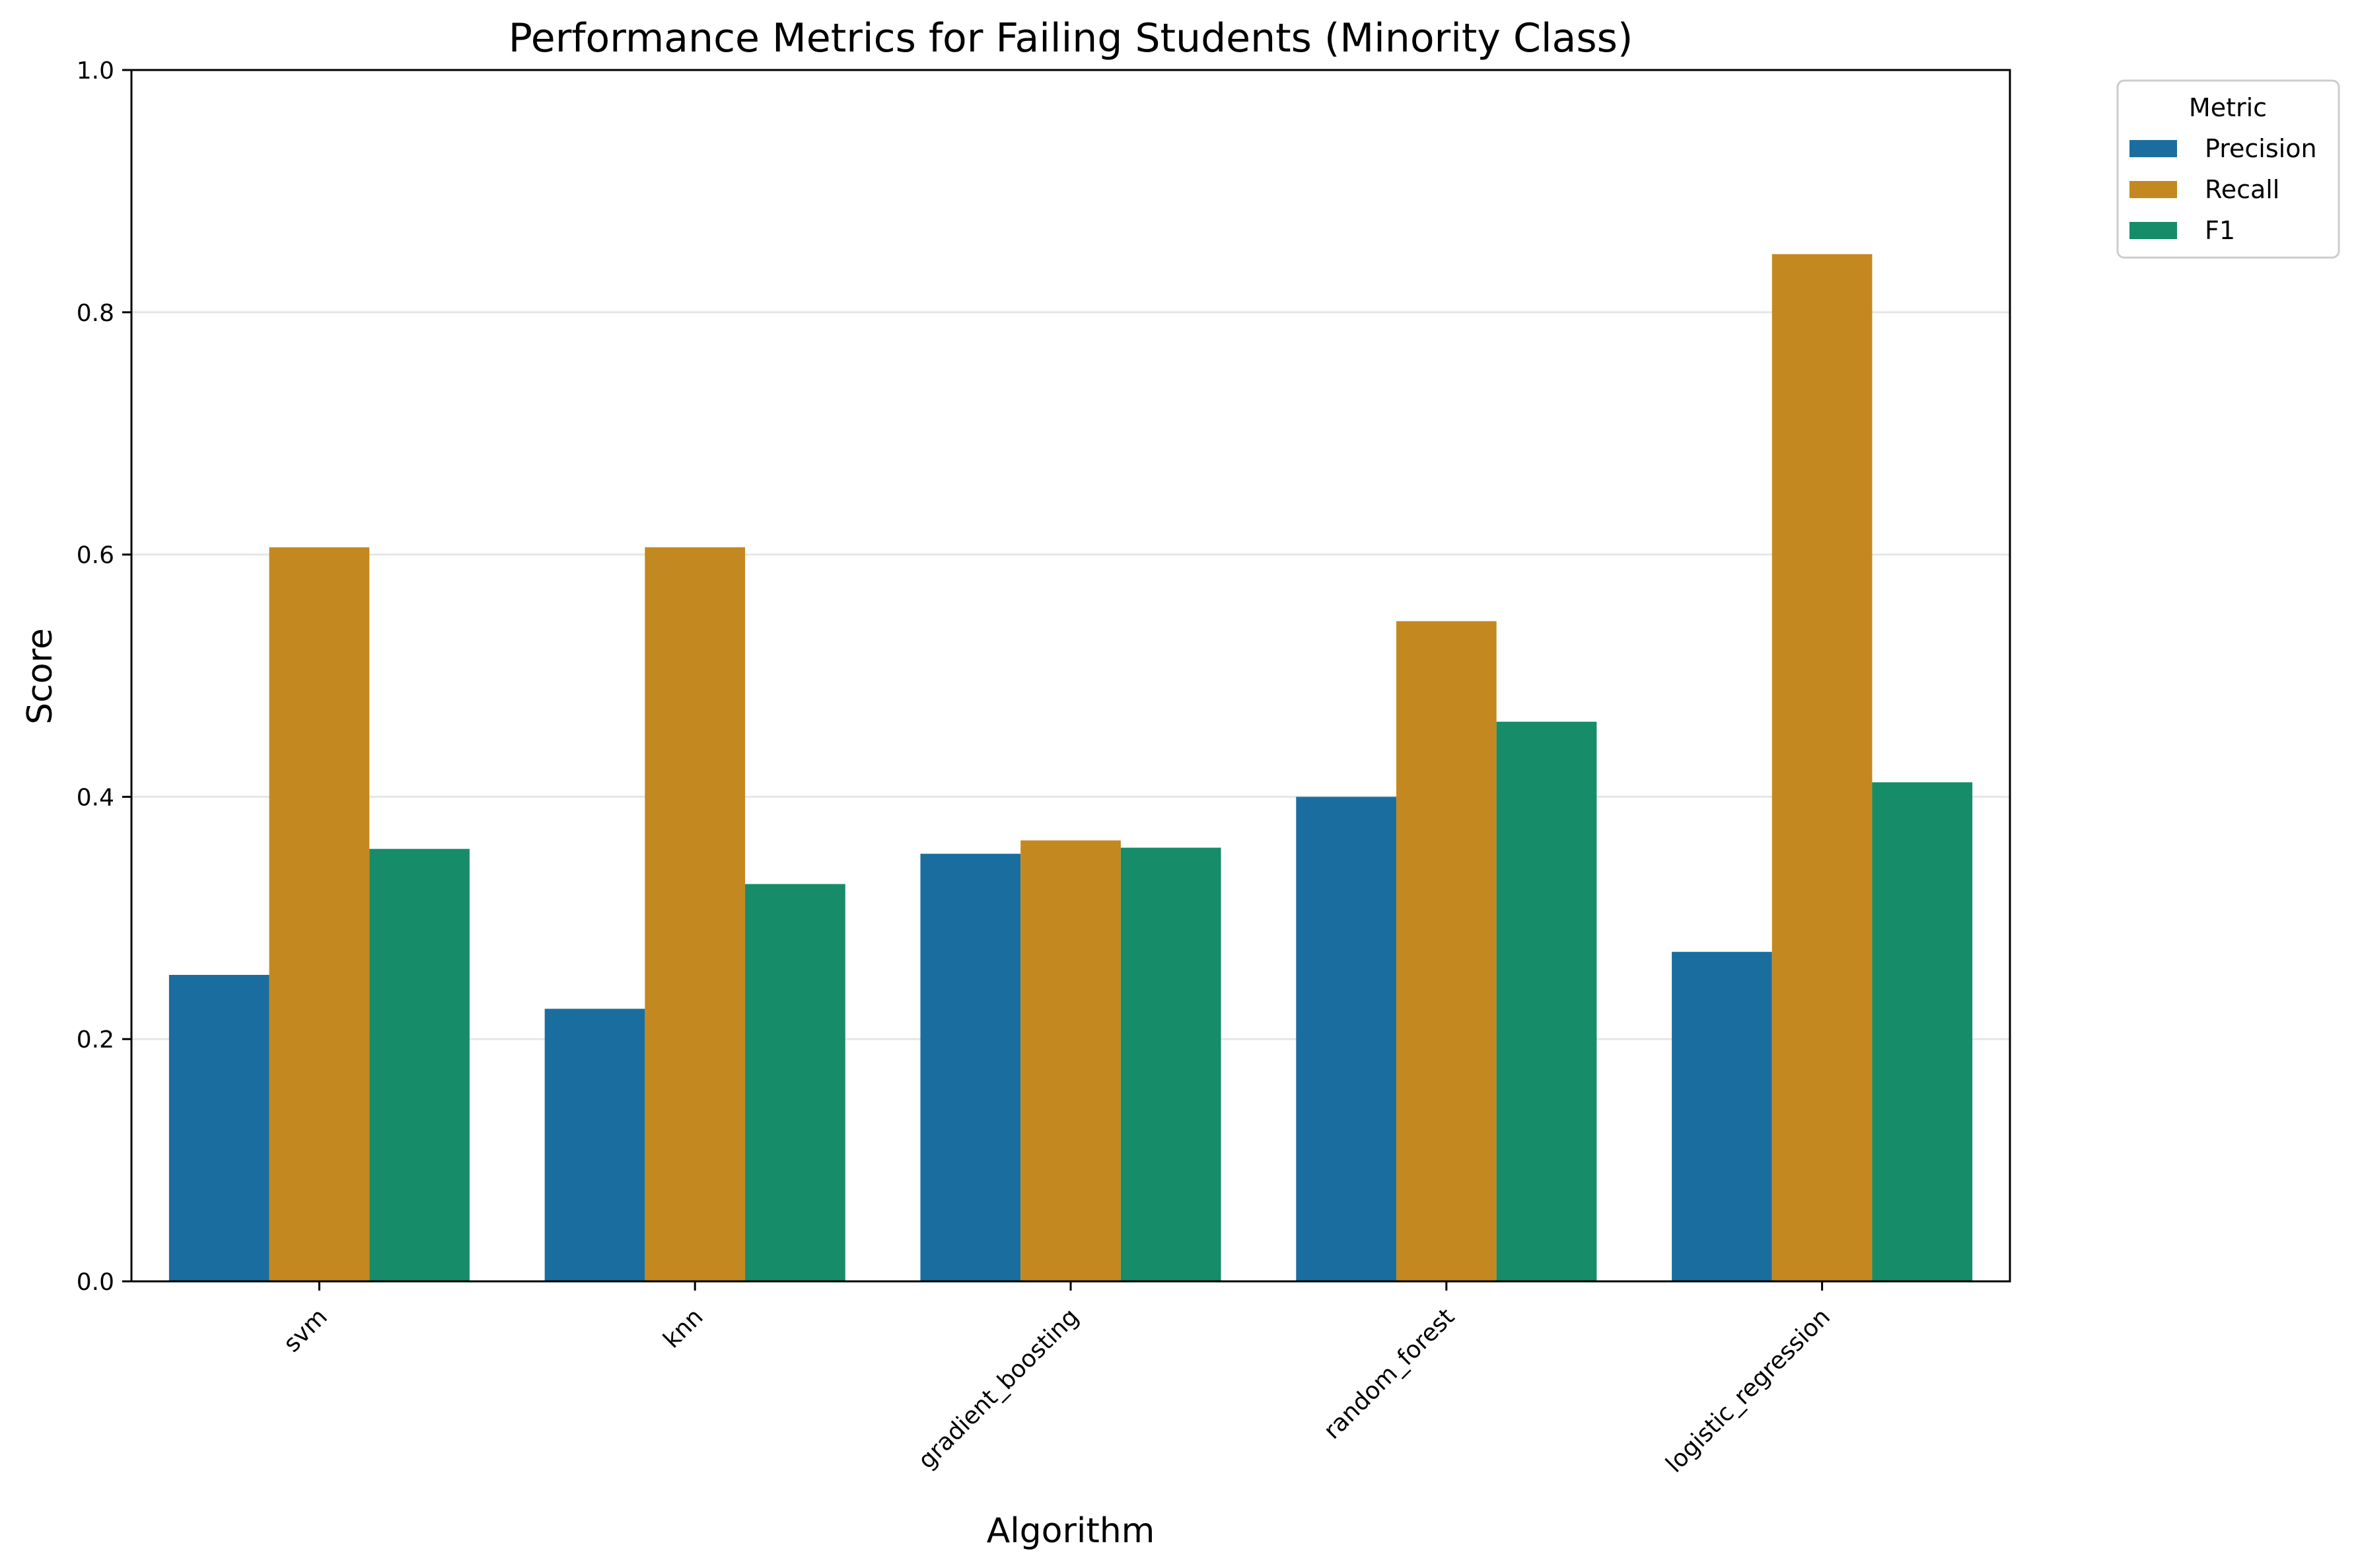  Describe the element at coordinates (420, 1065) in the screenshot. I see `bar-svm-f1` at that location.